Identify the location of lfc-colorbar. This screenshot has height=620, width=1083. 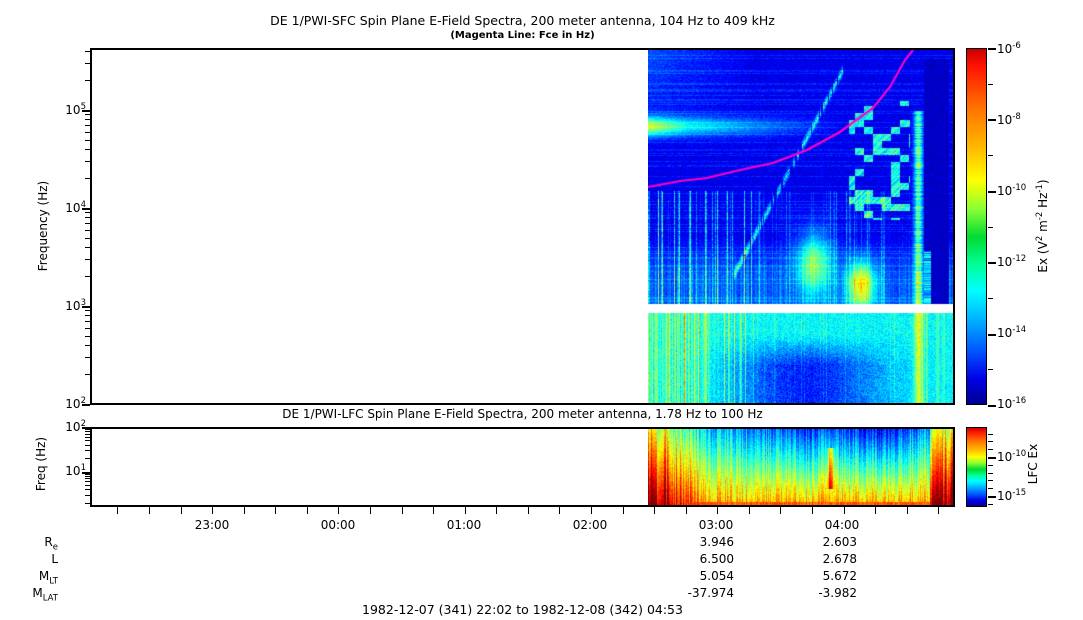
(976, 467).